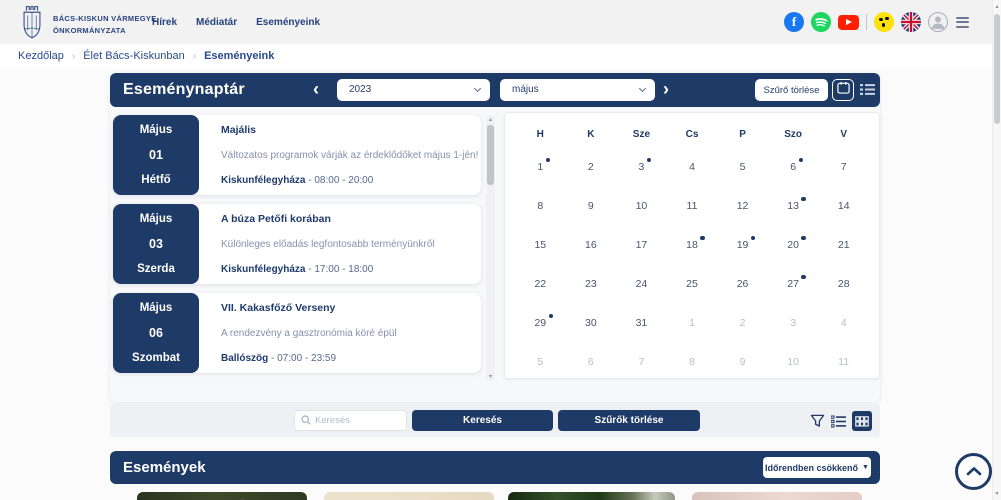 The image size is (1001, 500). Describe the element at coordinates (817, 467) in the screenshot. I see `sort-order-button: Időrendben csökkenő ▼` at that location.